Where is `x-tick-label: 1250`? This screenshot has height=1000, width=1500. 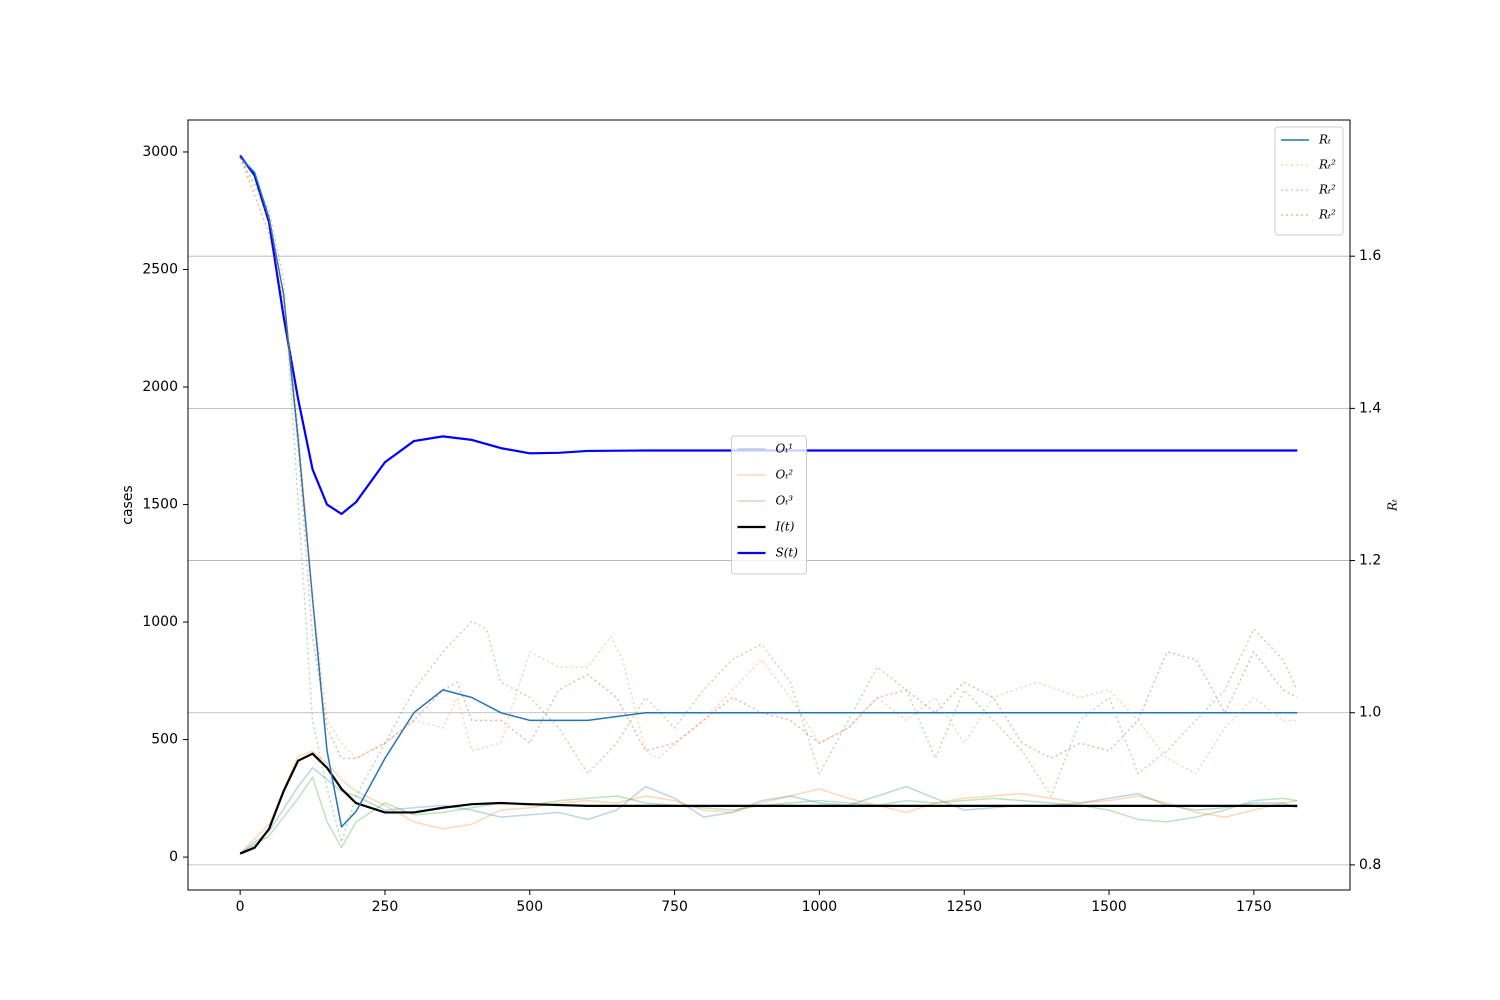 x-tick-label: 1250 is located at coordinates (964, 907).